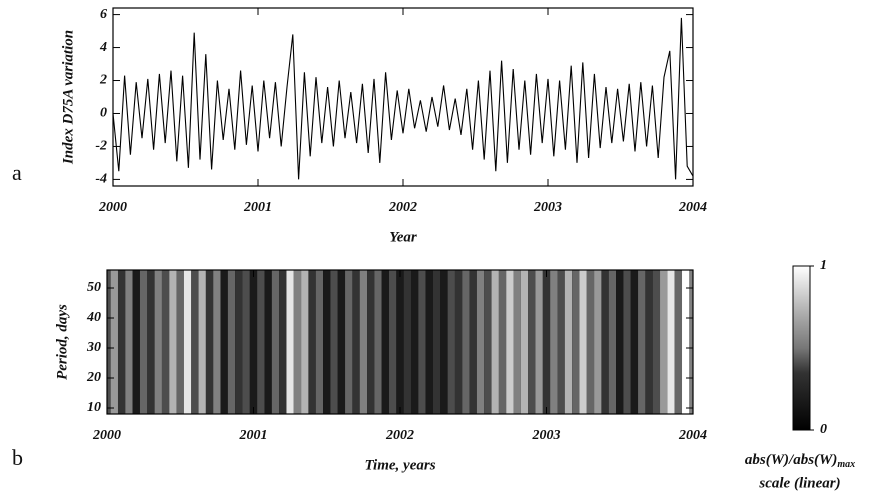  Describe the element at coordinates (62, 342) in the screenshot. I see `y-axis-label: Period, days` at that location.